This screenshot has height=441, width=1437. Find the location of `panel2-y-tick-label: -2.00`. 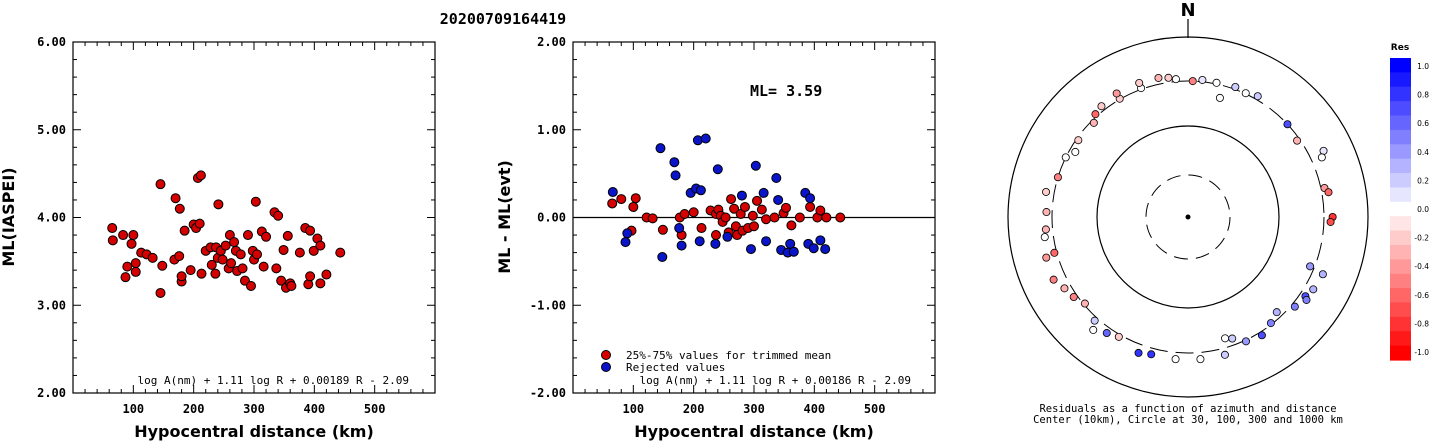

panel2-y-tick-label: -2.00 is located at coordinates (548, 393).